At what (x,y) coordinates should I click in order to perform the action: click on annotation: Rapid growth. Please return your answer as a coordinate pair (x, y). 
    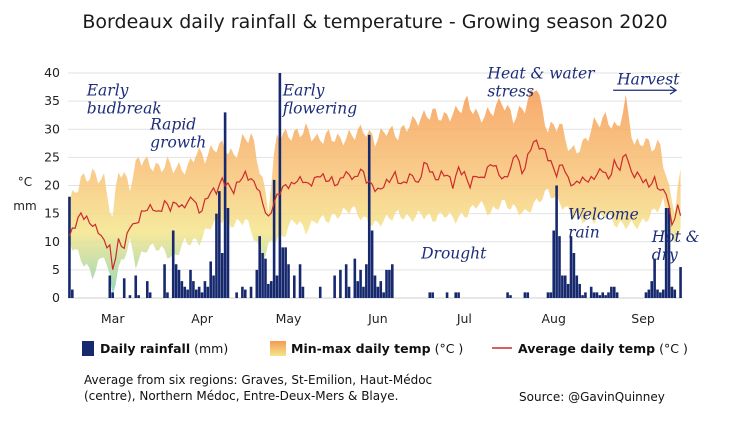
    Looking at the image, I should click on (177, 133).